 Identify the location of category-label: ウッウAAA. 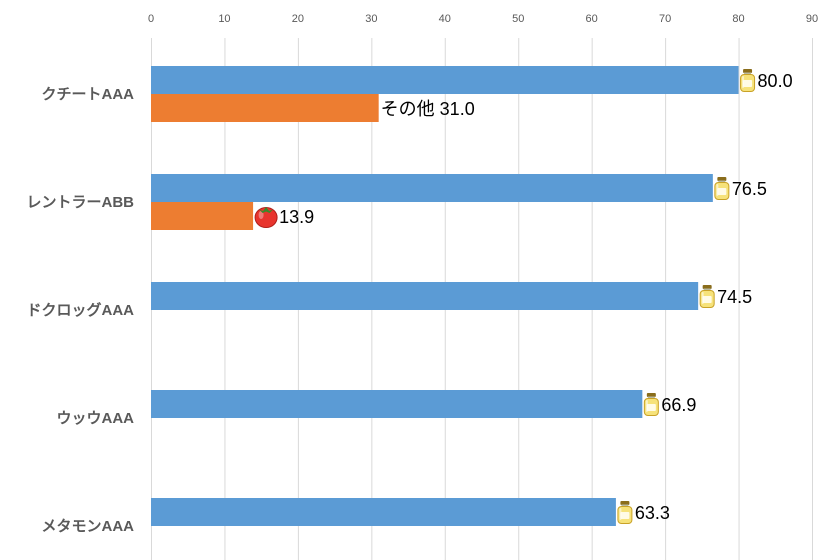
(96, 418).